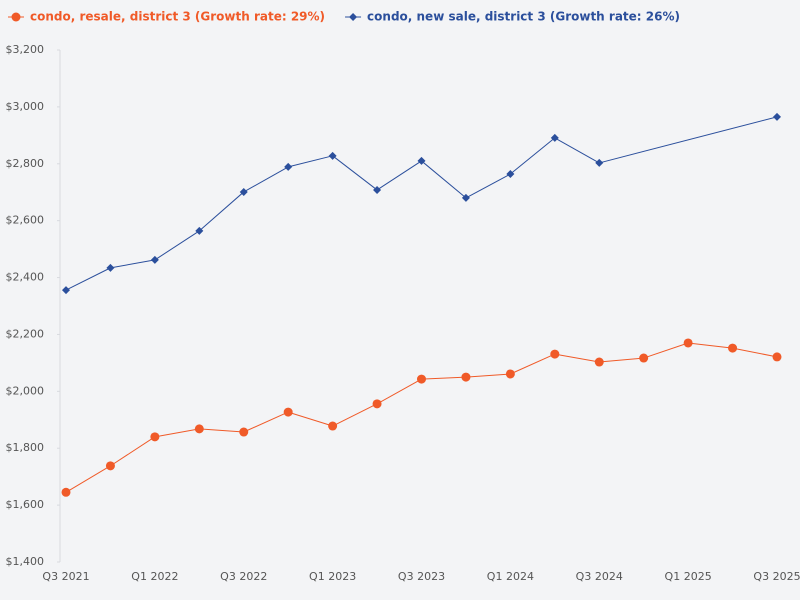  I want to click on y-tick-label: $1,800, so click(25, 447).